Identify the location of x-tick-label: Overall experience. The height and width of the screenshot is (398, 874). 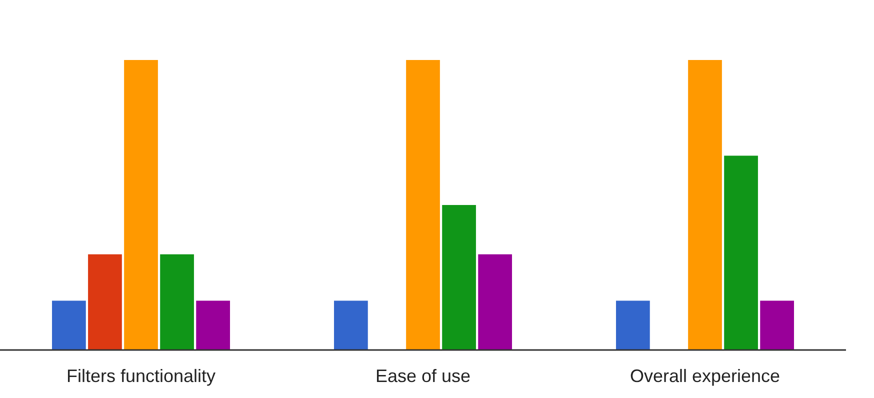
(705, 376).